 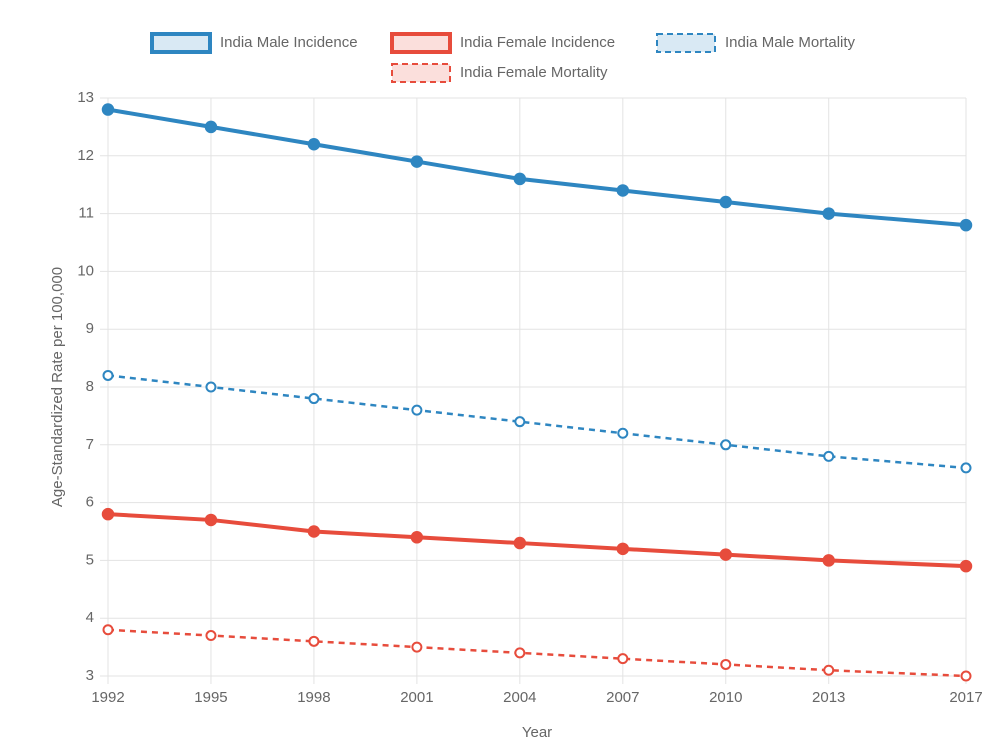 What do you see at coordinates (57, 387) in the screenshot?
I see `y-axis-title: Age-Standardized Rate per 100,000` at bounding box center [57, 387].